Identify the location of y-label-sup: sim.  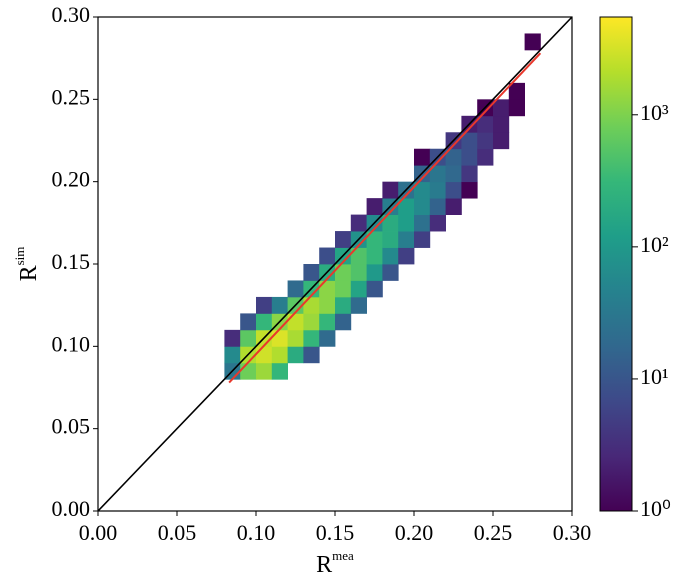
(19, 256).